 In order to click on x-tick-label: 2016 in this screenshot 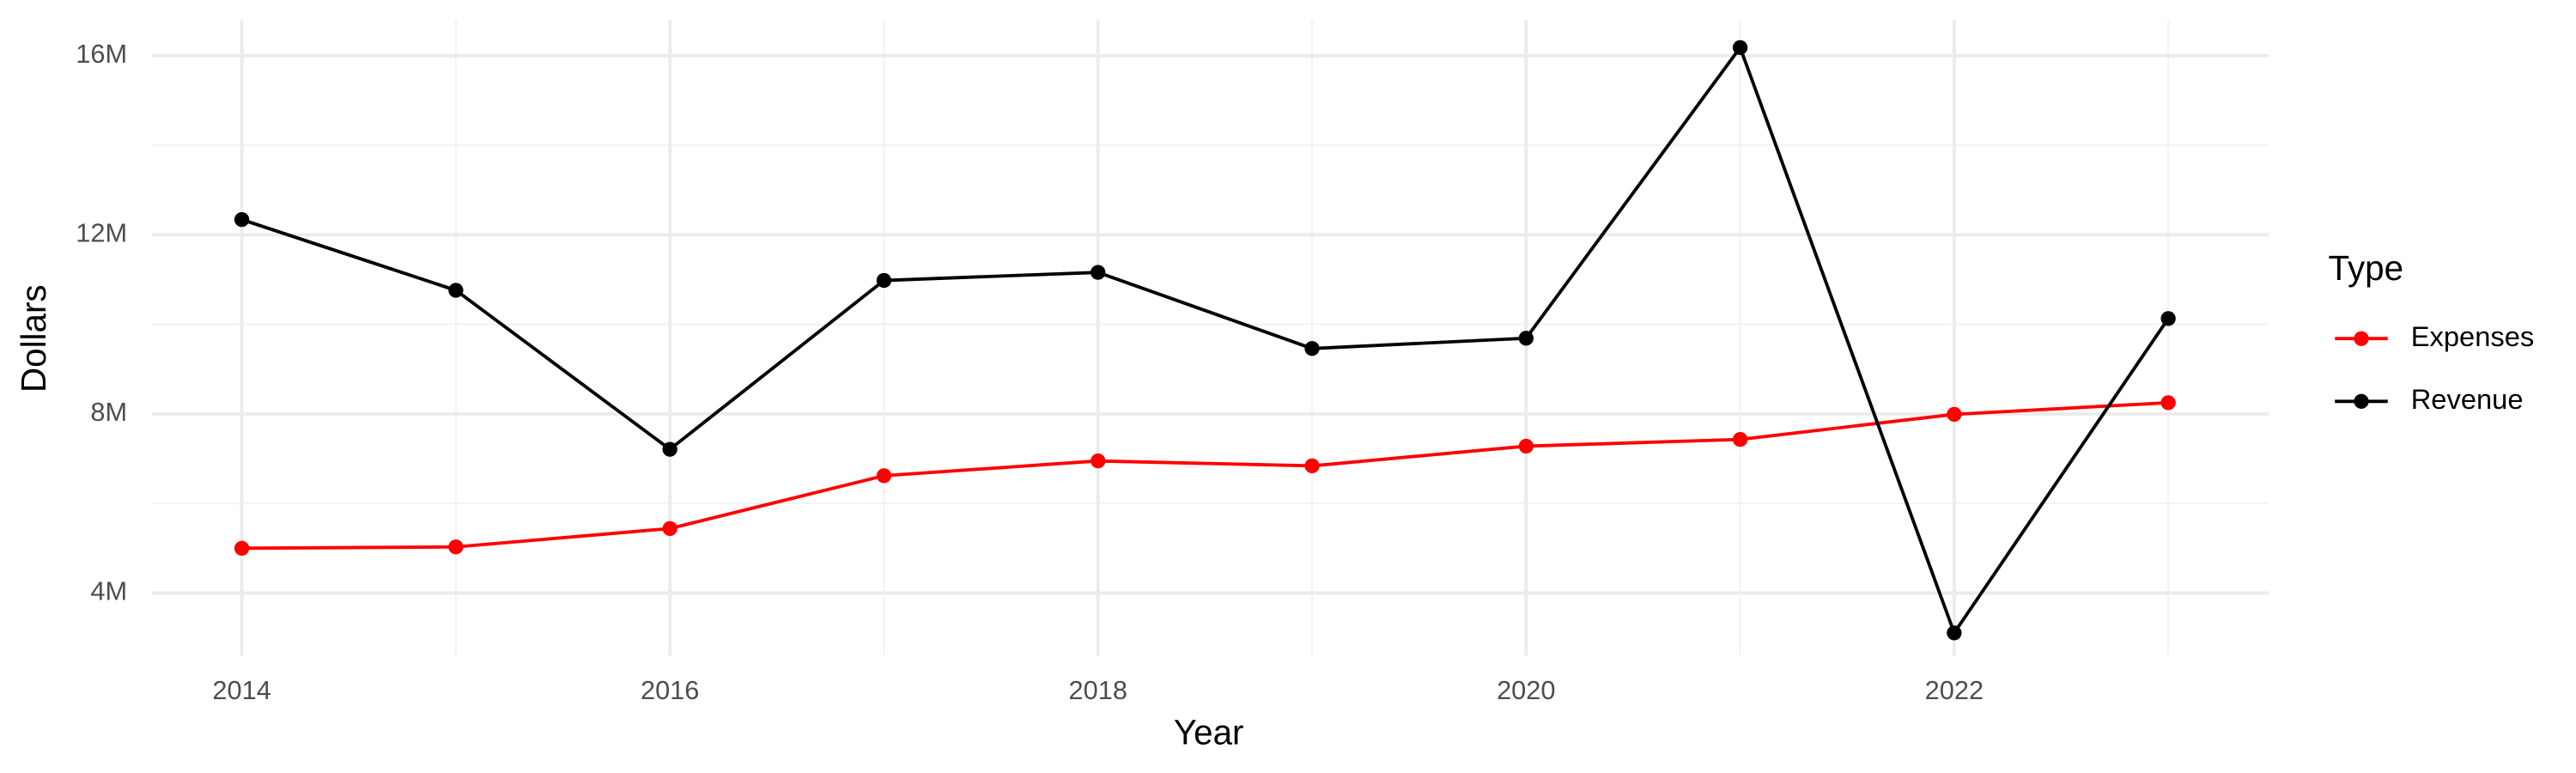, I will do `click(670, 690)`.